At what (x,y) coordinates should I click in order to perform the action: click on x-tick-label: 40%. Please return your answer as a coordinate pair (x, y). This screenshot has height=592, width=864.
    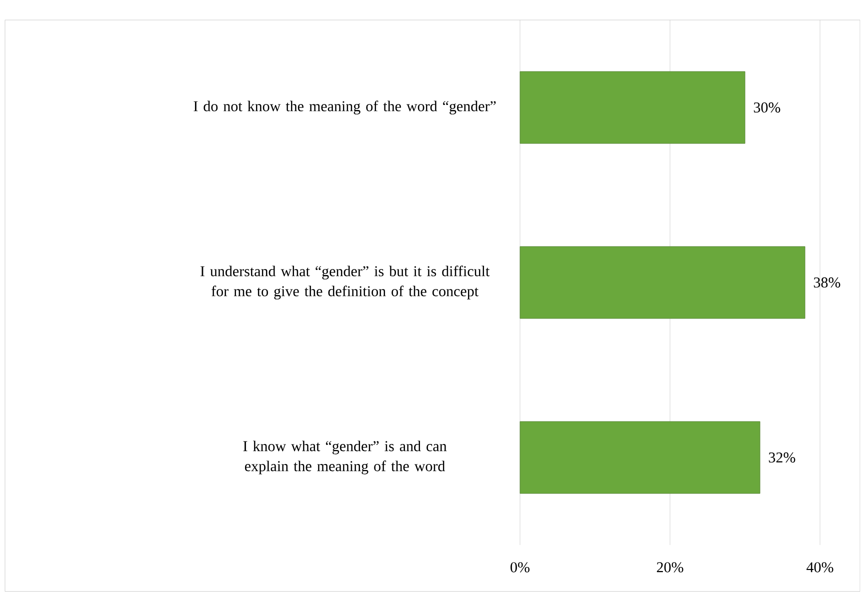
    Looking at the image, I should click on (820, 567).